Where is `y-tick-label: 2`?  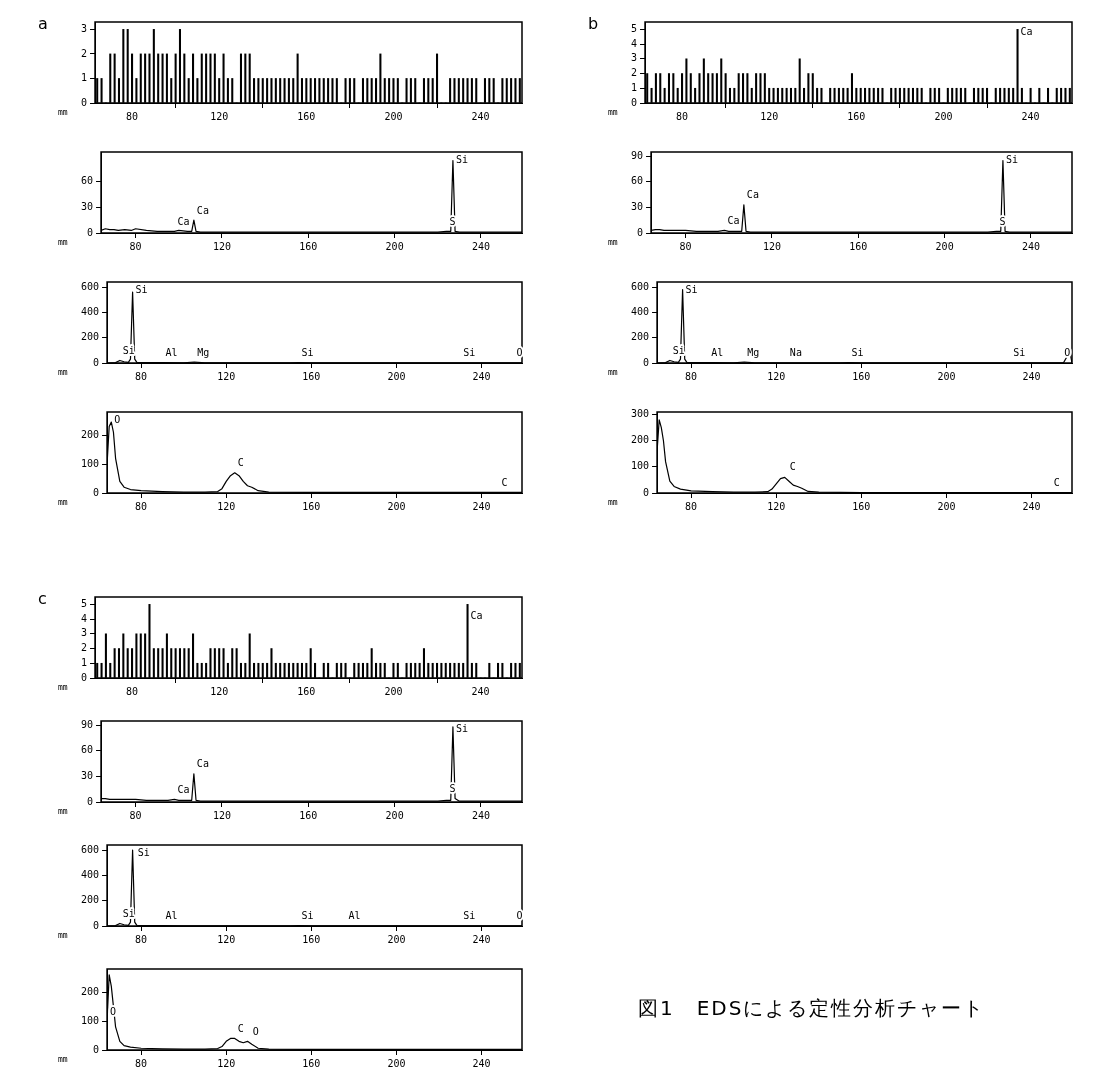 y-tick-label: 2 is located at coordinates (84, 53).